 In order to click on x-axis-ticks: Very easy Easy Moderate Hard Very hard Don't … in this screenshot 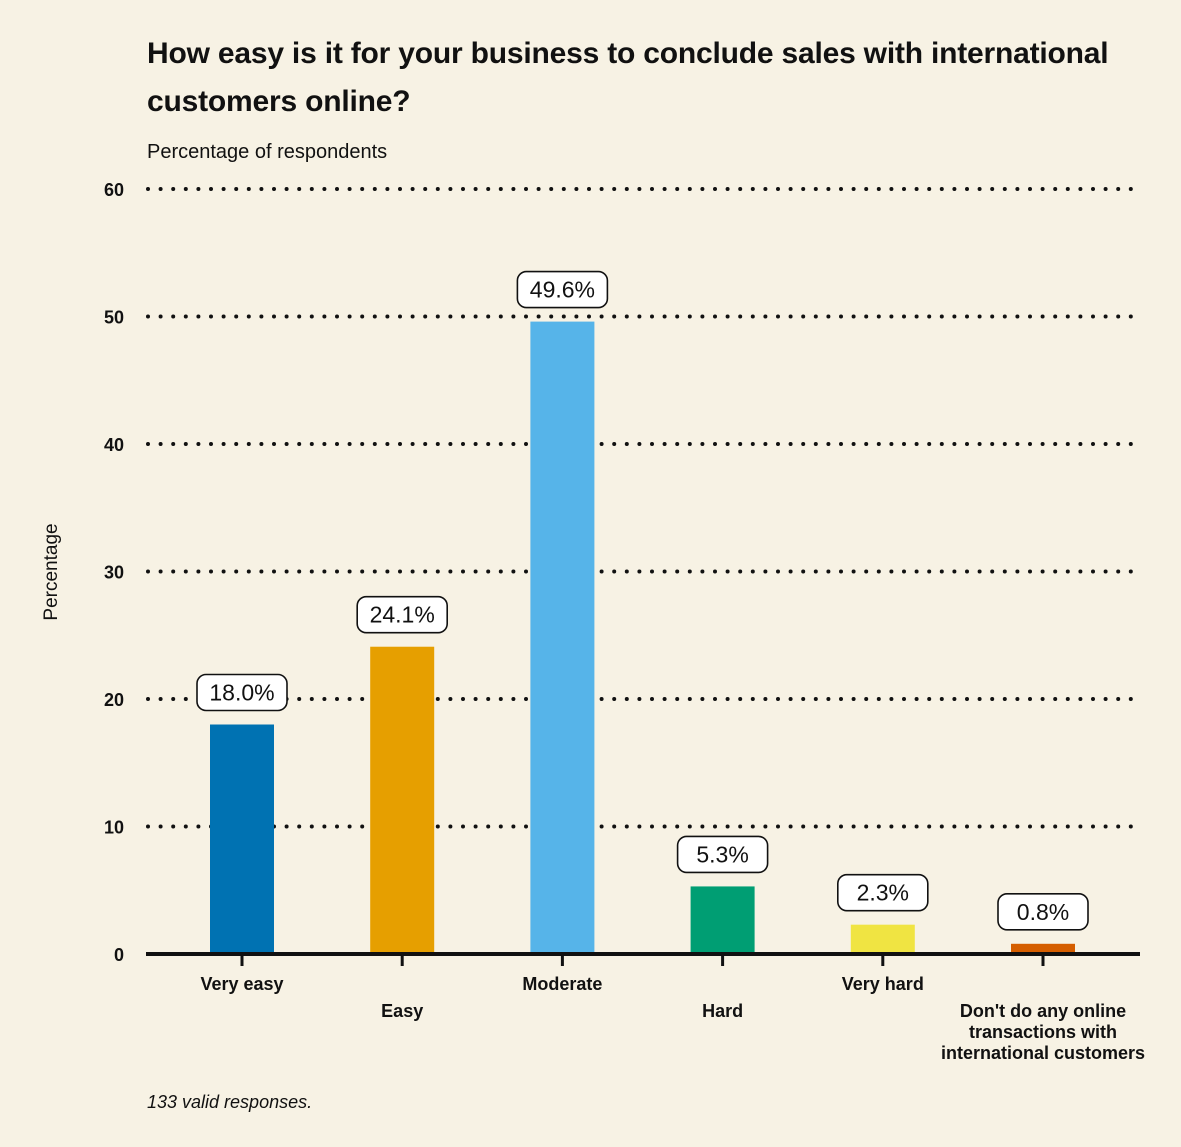, I will do `click(672, 1008)`.